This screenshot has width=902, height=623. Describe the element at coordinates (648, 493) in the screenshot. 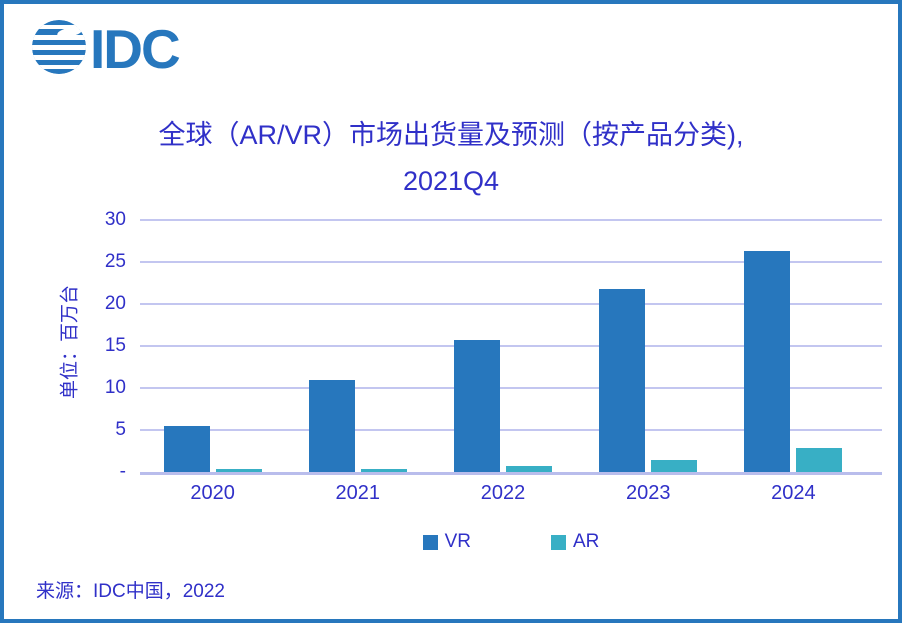

I see `x-label-2023: 2023` at that location.